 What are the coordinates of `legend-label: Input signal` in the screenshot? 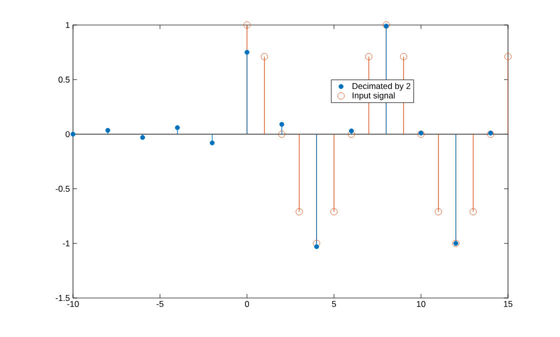 It's located at (373, 96).